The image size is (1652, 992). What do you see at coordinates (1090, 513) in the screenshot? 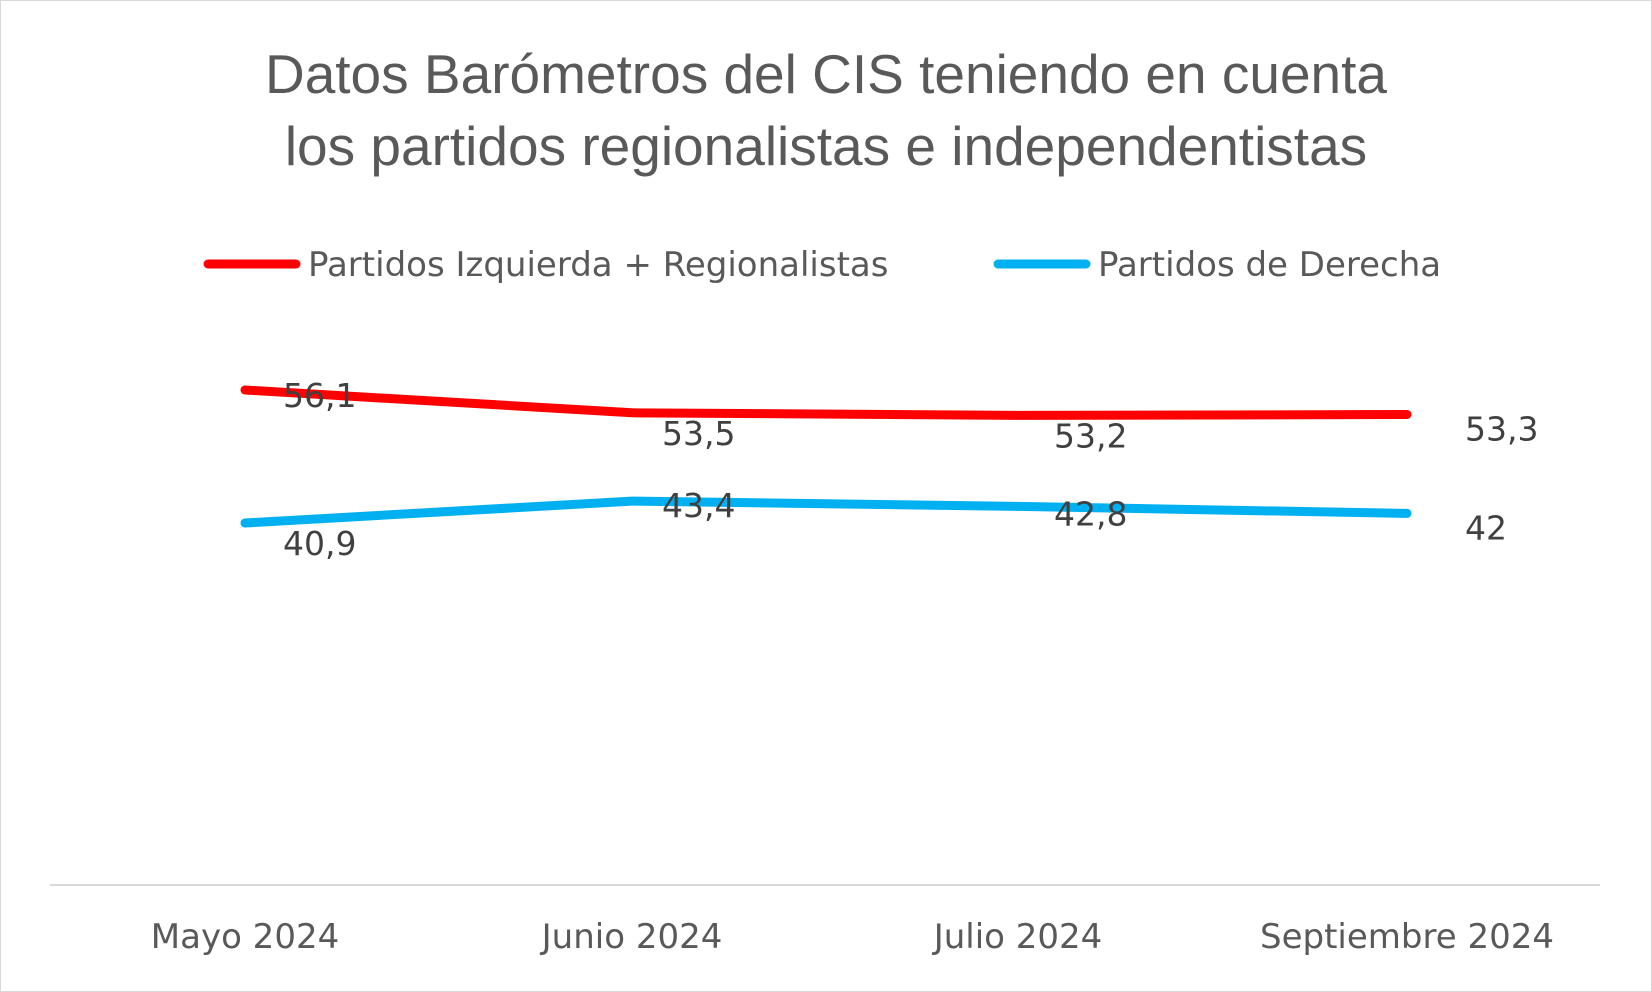
I see `data-label: 42,8` at bounding box center [1090, 513].